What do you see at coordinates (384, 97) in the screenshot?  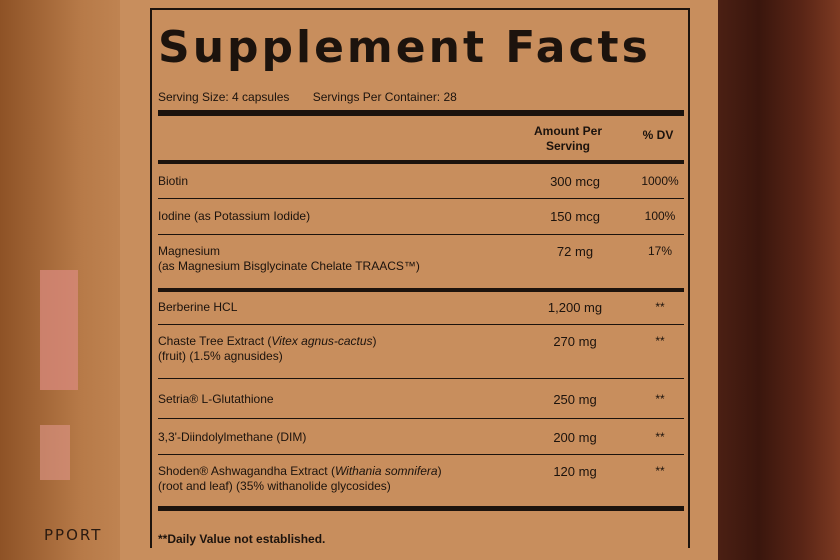 I see `servings-per-container: Servings Per Container: 28` at bounding box center [384, 97].